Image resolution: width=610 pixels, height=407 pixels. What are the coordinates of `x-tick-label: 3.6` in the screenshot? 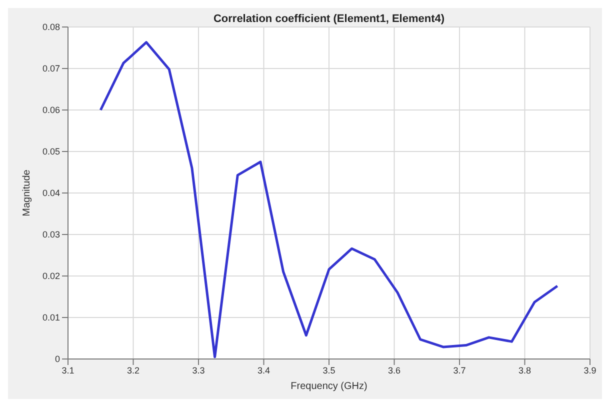 It's located at (394, 370).